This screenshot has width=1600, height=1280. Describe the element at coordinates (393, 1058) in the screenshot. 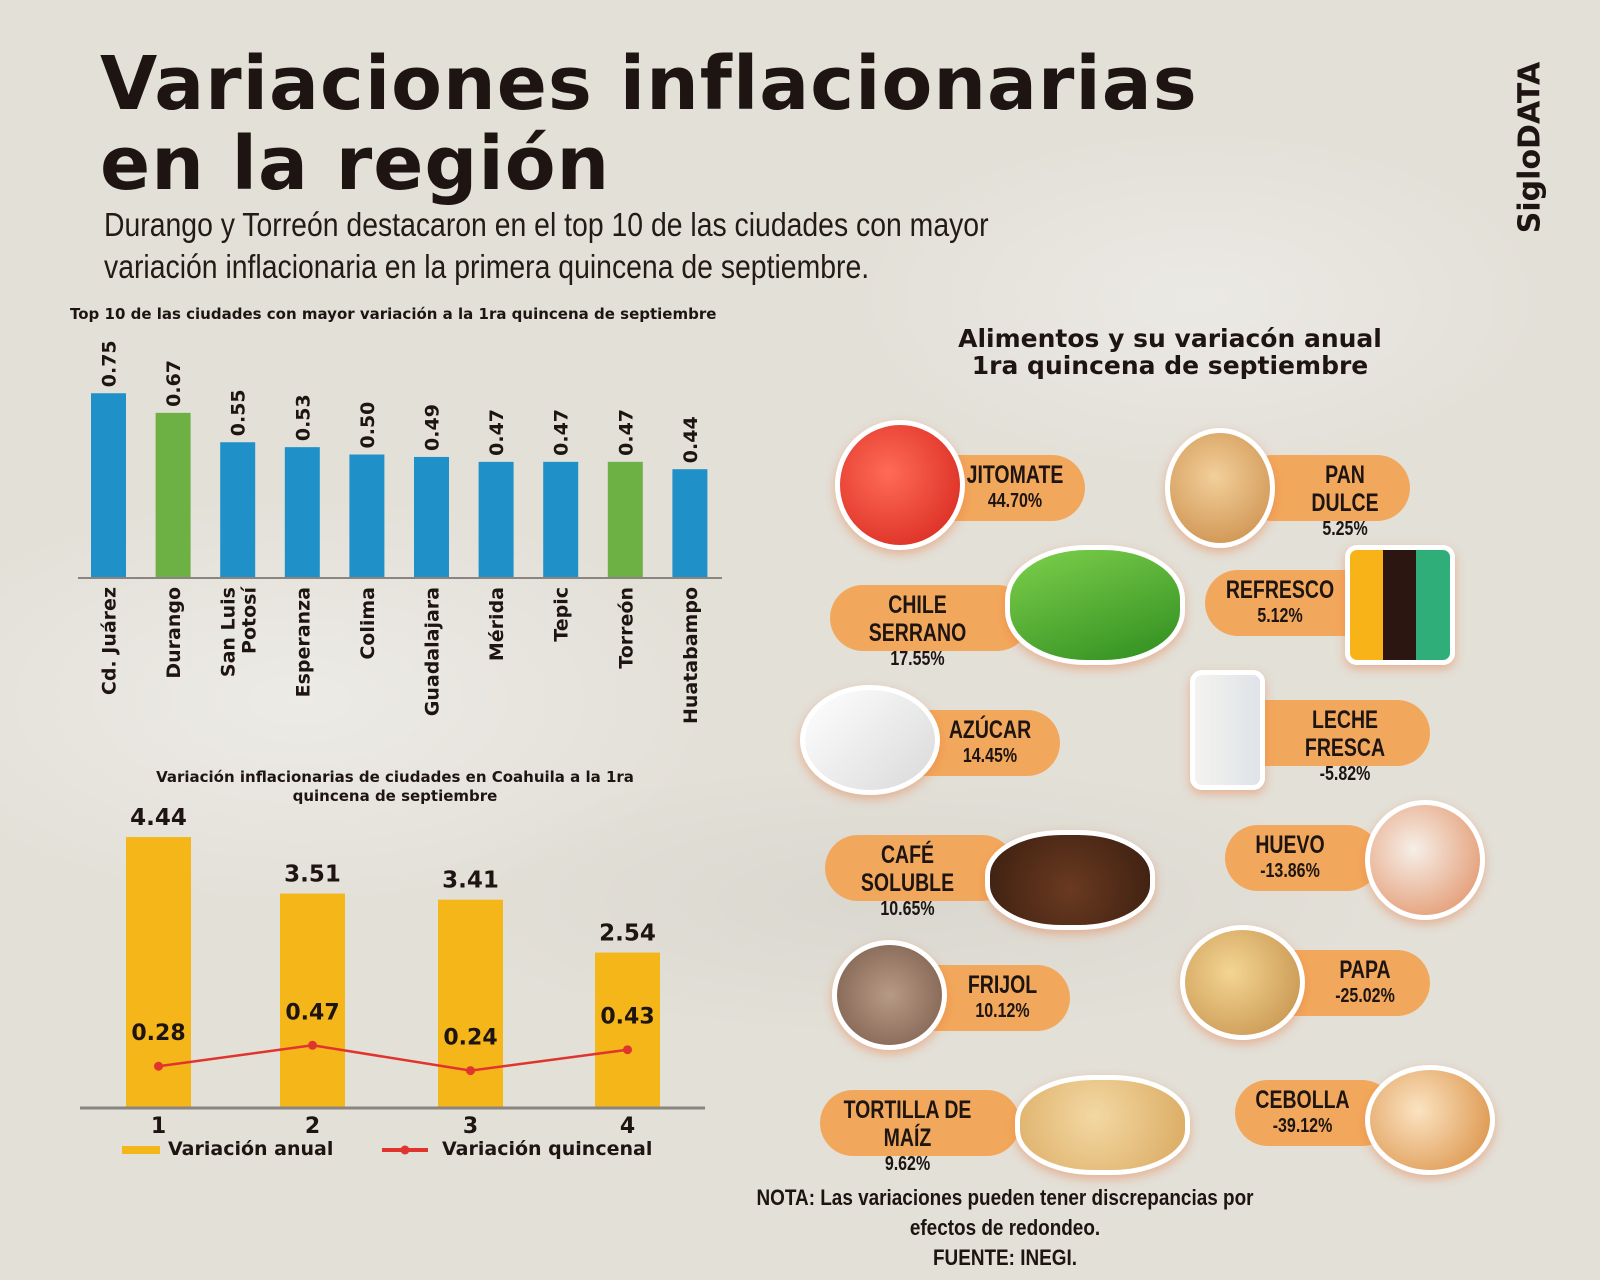

I see `quincenal-line` at that location.